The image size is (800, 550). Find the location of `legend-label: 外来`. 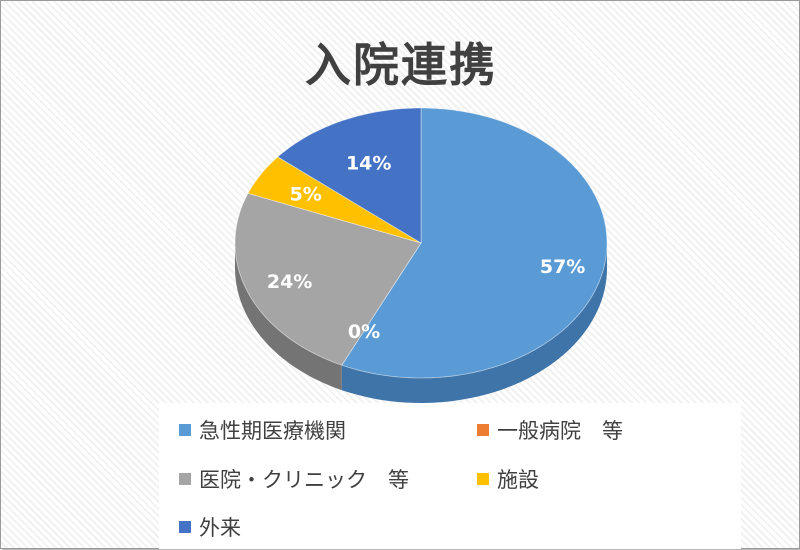

legend-label: 外来 is located at coordinates (220, 528).